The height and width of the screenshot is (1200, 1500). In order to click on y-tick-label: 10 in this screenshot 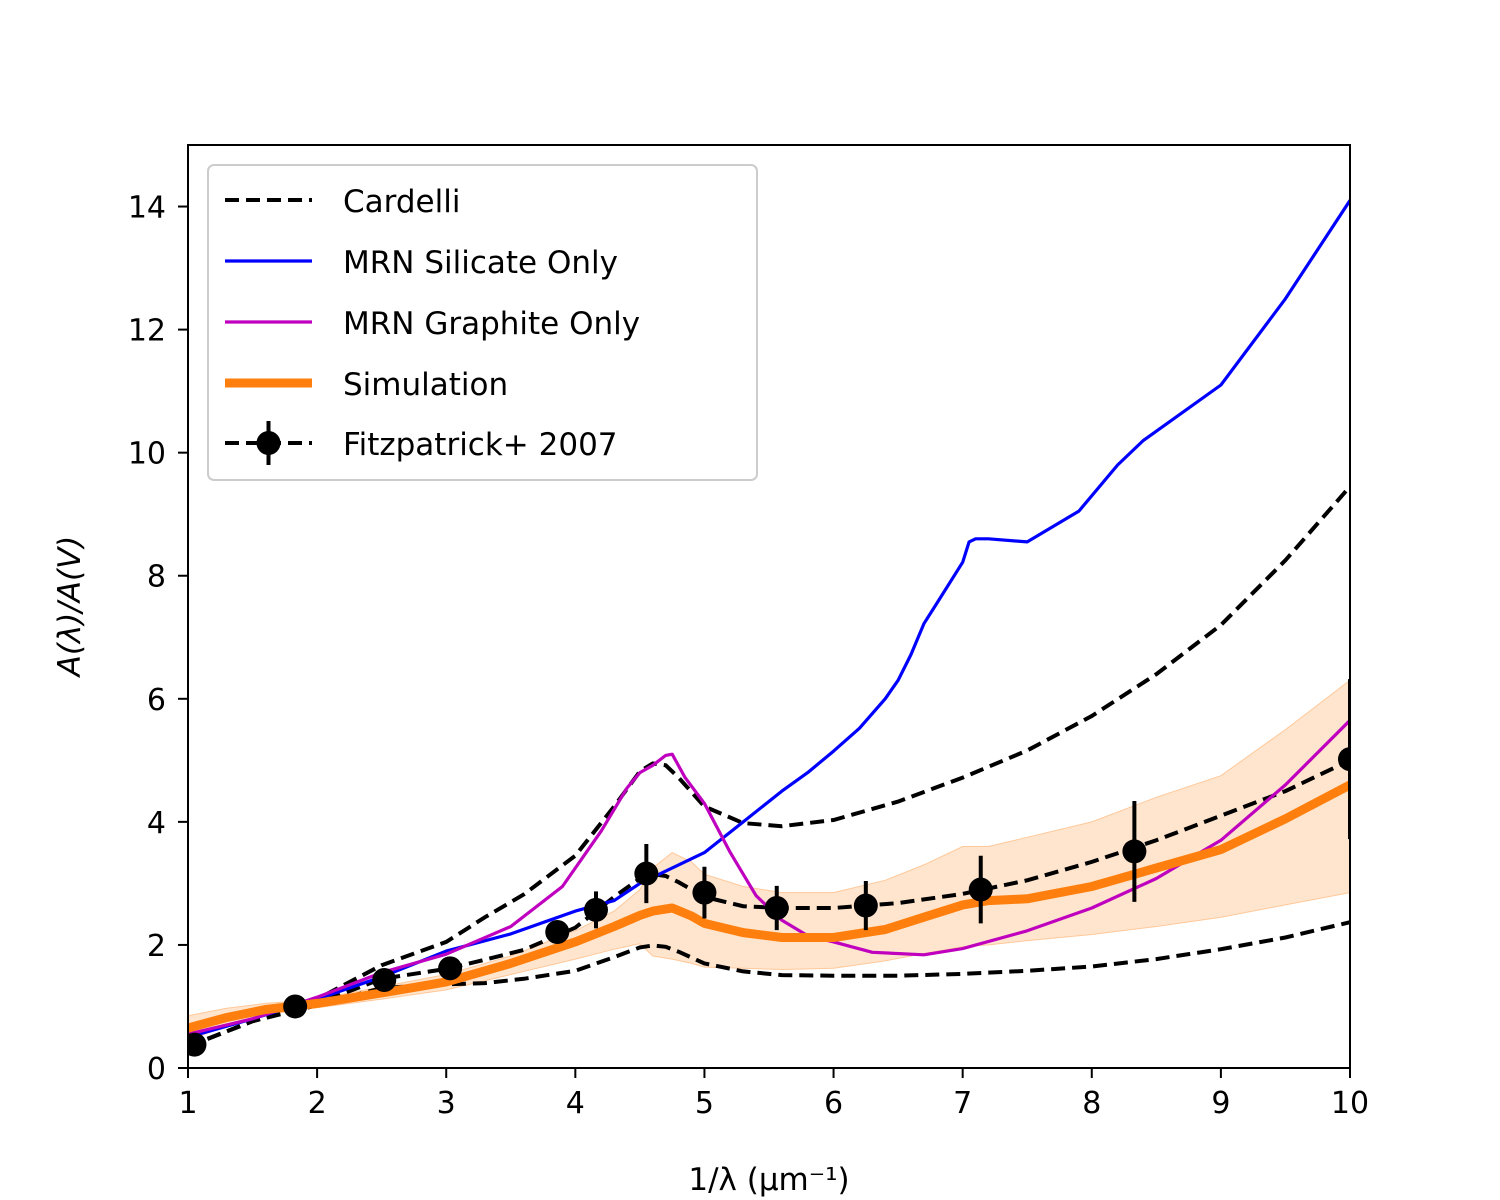, I will do `click(147, 454)`.